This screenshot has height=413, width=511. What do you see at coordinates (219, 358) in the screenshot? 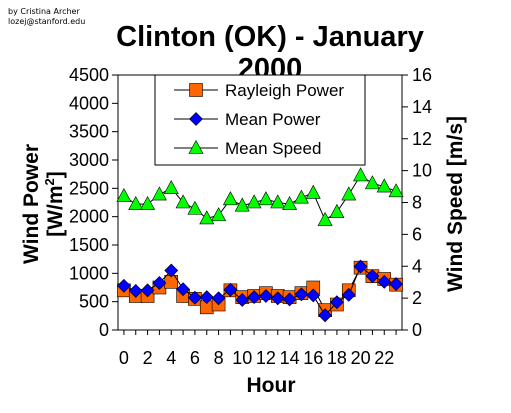
I see `x-tick-label: 8` at bounding box center [219, 358].